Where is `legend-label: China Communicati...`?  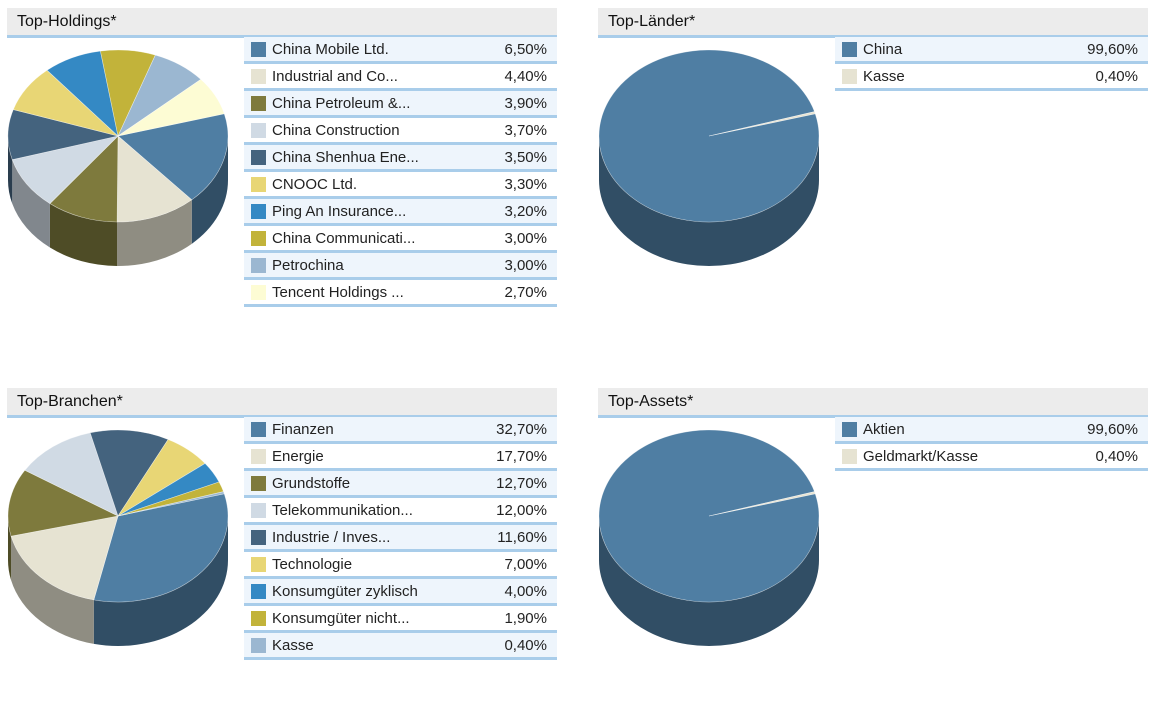
legend-label: China Communicati... is located at coordinates (344, 238).